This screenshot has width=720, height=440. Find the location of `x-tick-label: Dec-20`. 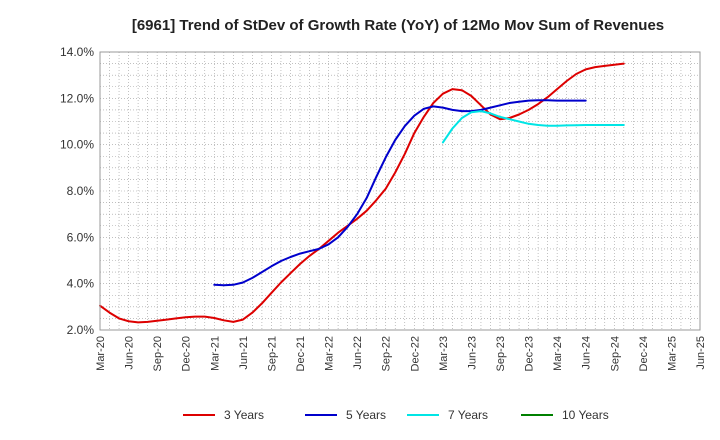

x-tick-label: Dec-20 is located at coordinates (187, 353).